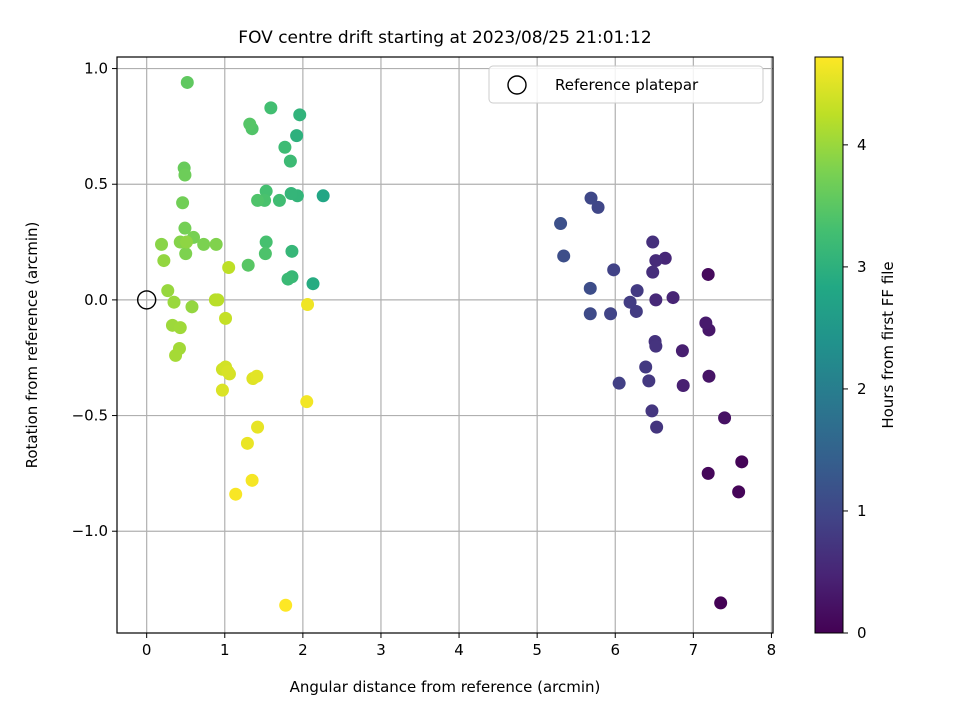 The height and width of the screenshot is (720, 960). Describe the element at coordinates (862, 145) in the screenshot. I see `colorbar-tick-label: 4` at that location.